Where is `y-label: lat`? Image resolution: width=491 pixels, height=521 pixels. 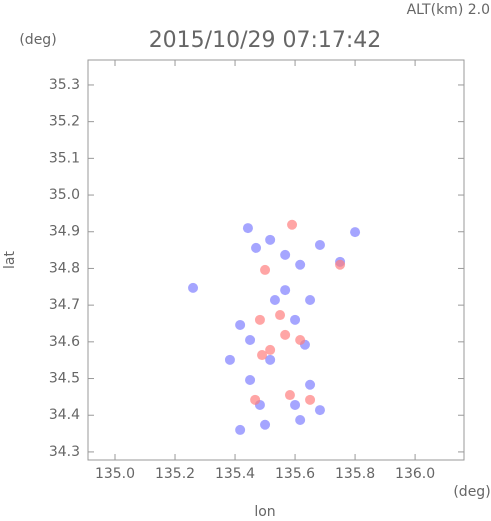
y-label: lat is located at coordinates (10, 260).